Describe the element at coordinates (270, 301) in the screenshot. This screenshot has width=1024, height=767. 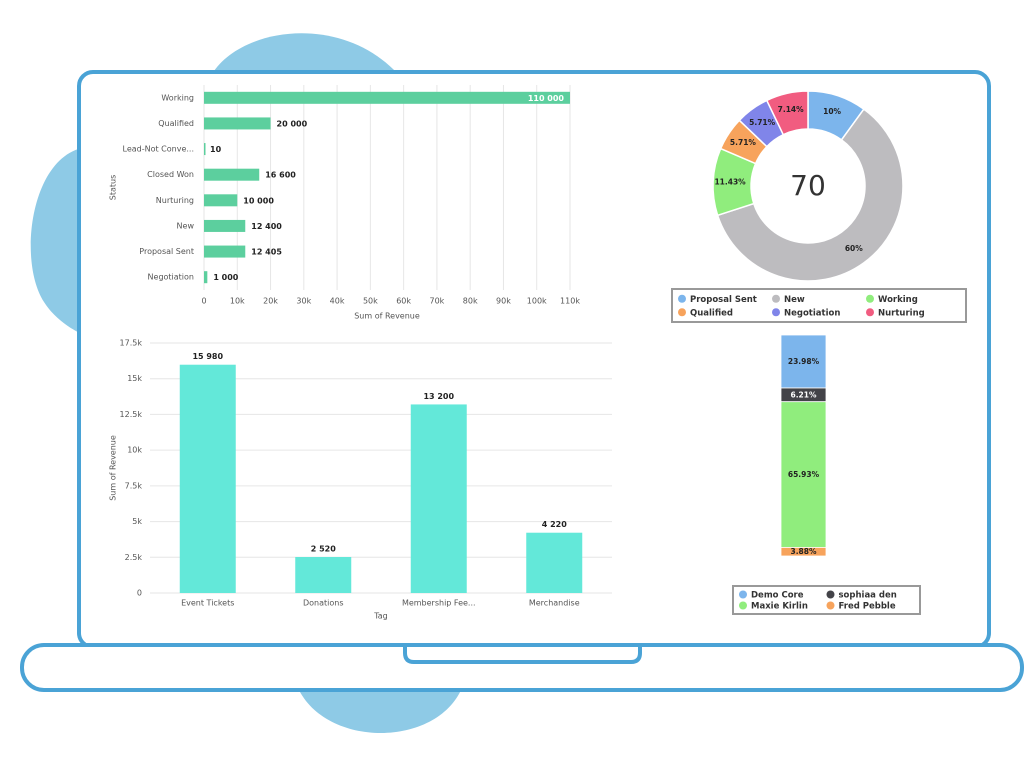
I see `x-tick-label: 20k` at that location.